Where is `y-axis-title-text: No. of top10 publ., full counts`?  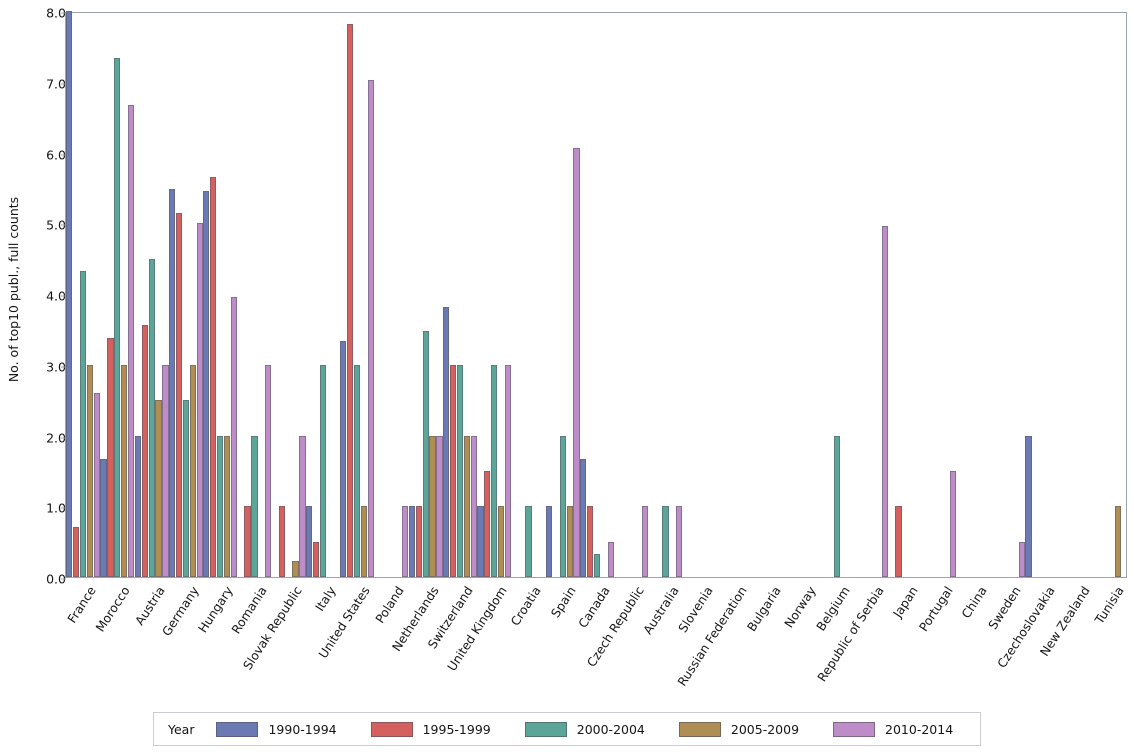
y-axis-title-text: No. of top10 publ., full counts is located at coordinates (14, 289).